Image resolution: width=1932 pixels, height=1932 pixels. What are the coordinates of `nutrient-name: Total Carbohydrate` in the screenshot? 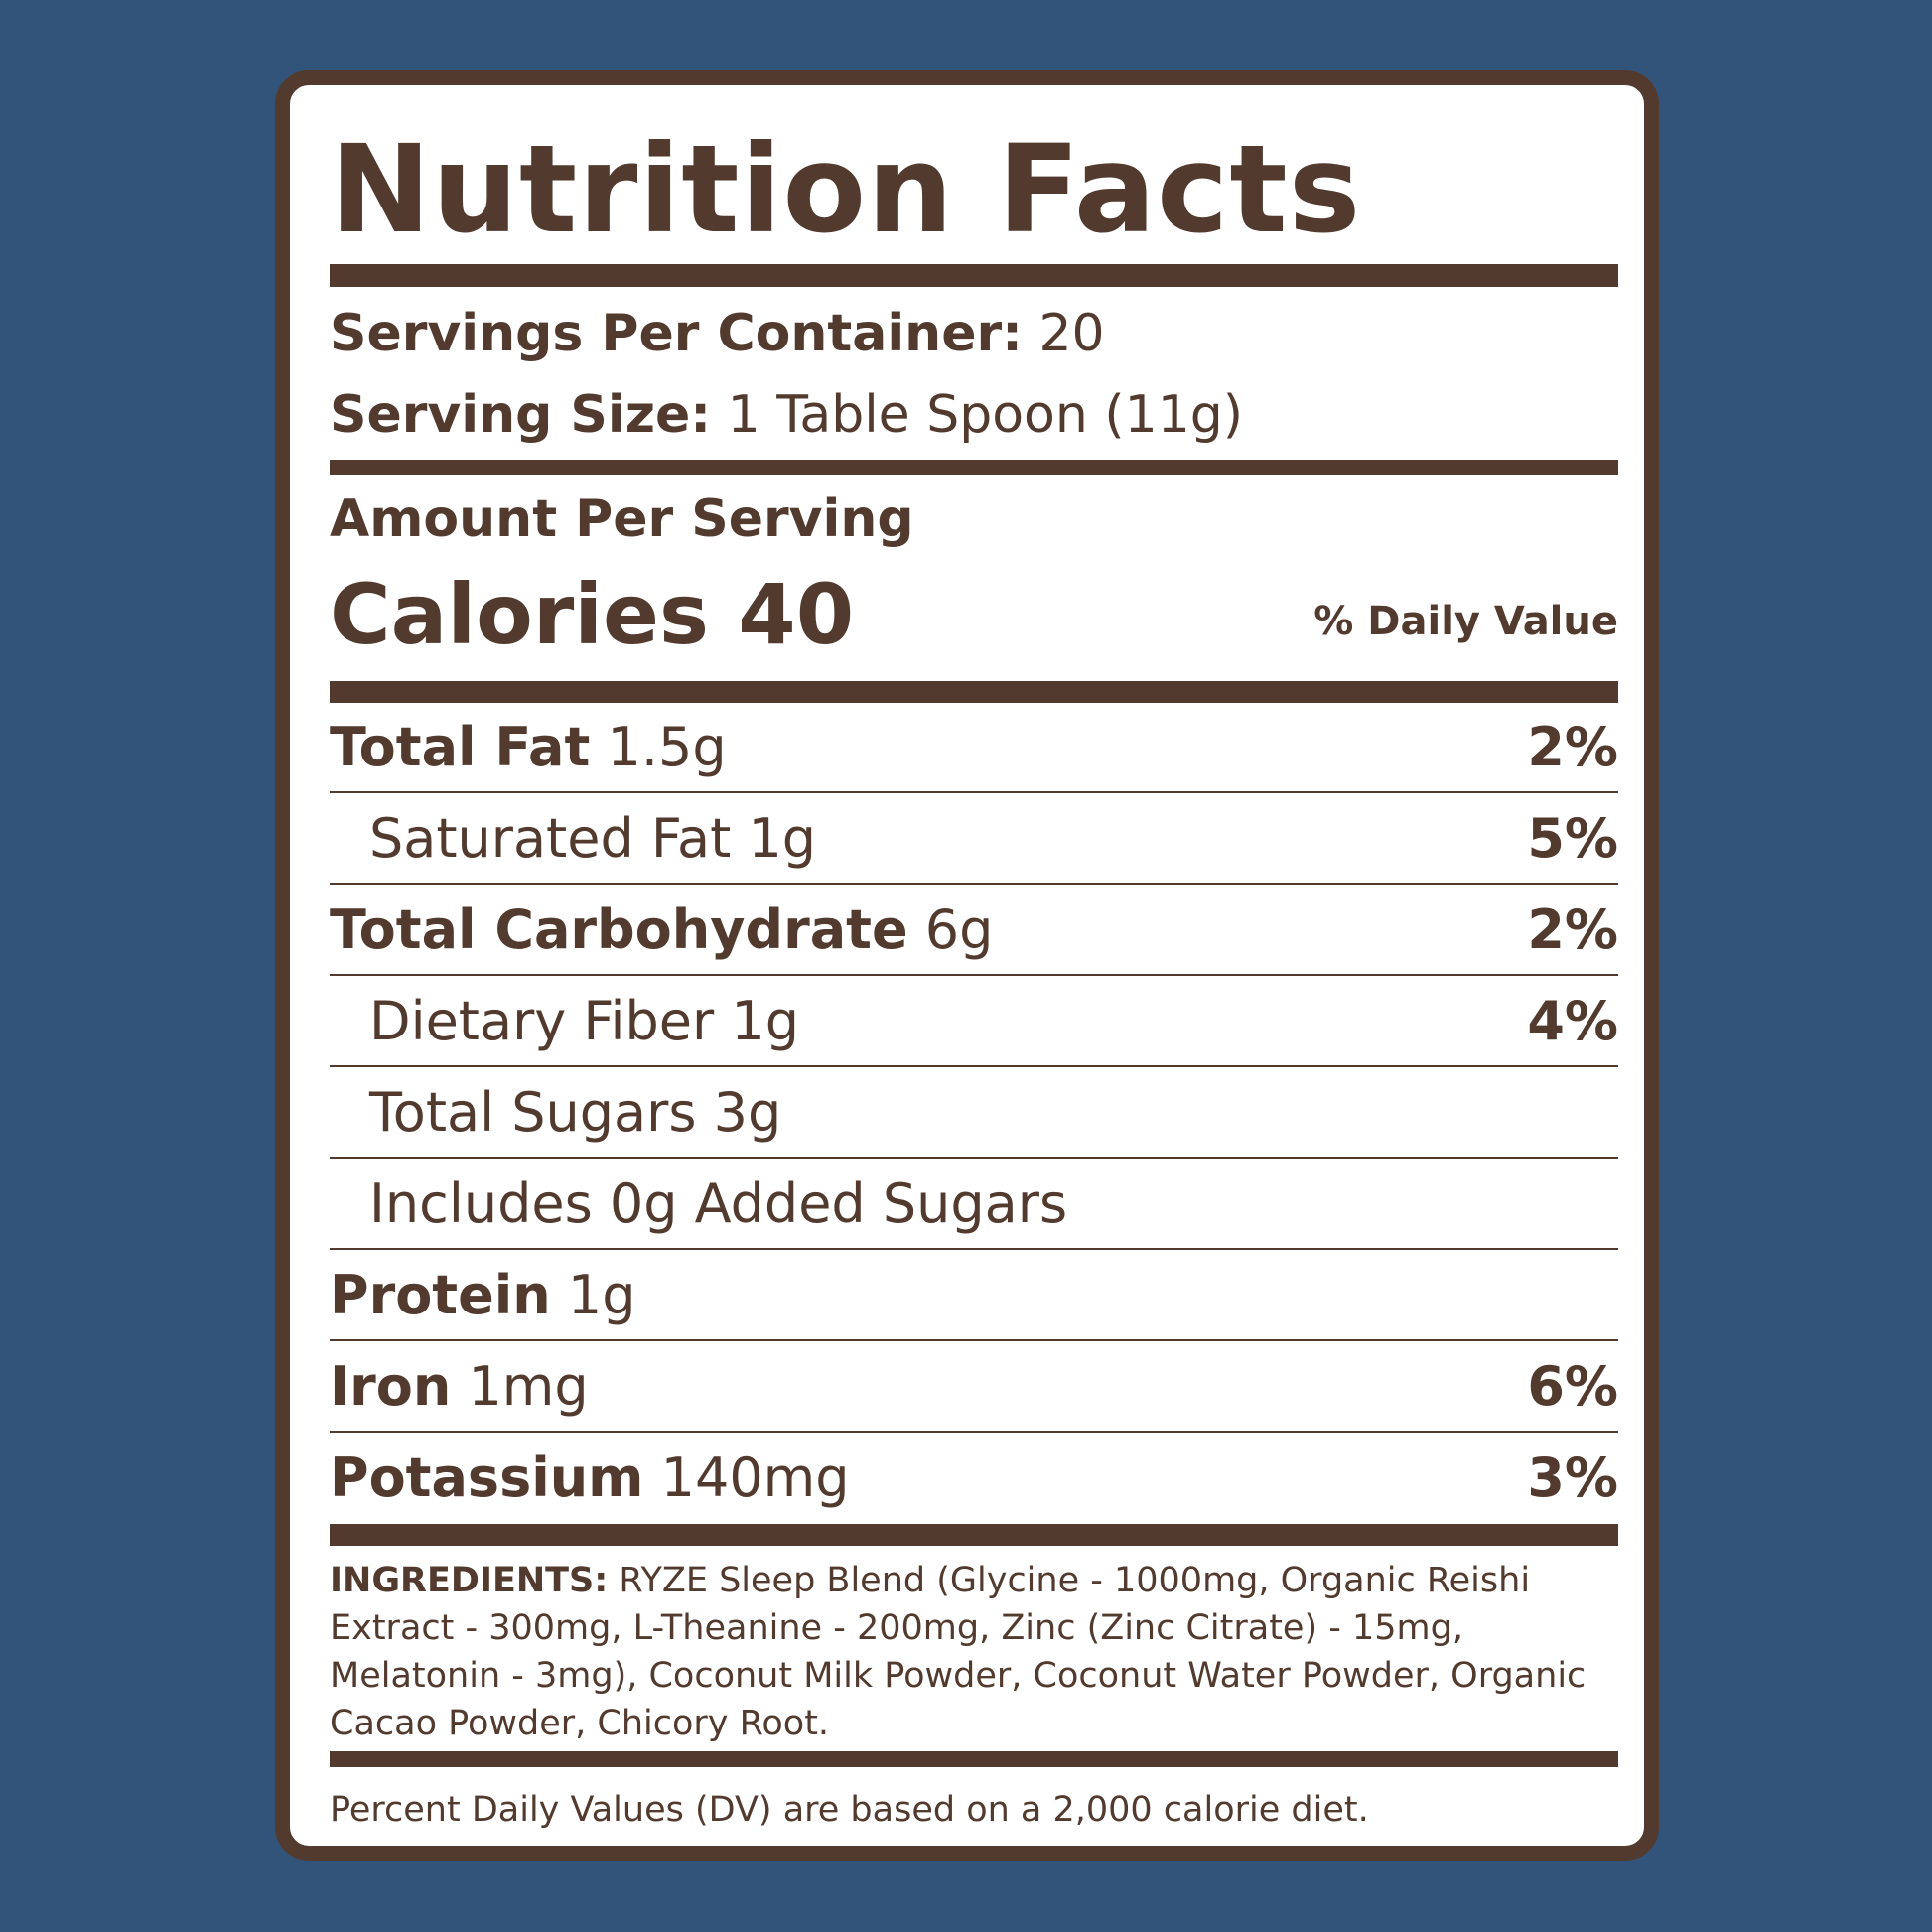 It's located at (619, 929).